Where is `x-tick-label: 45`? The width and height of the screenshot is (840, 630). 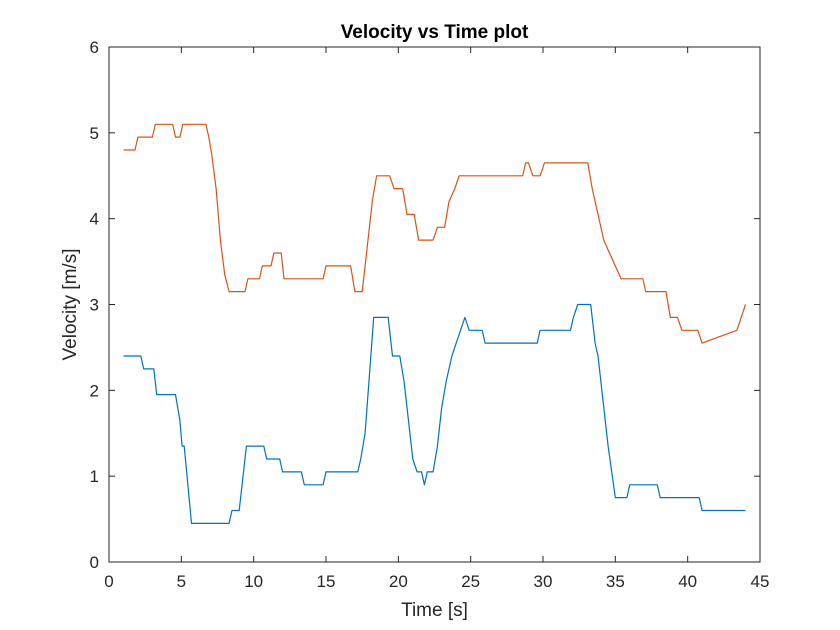 x-tick-label: 45 is located at coordinates (760, 581).